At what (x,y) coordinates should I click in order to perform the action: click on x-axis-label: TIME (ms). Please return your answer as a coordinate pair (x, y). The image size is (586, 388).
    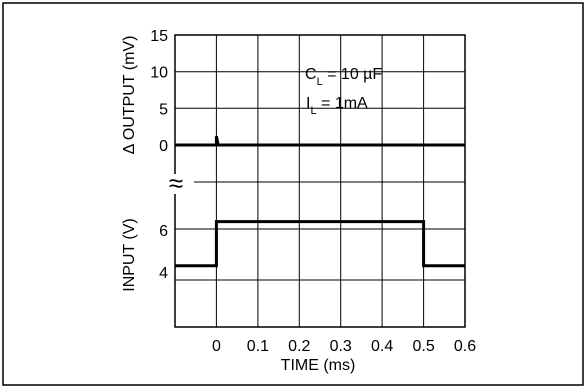
    Looking at the image, I should click on (318, 365).